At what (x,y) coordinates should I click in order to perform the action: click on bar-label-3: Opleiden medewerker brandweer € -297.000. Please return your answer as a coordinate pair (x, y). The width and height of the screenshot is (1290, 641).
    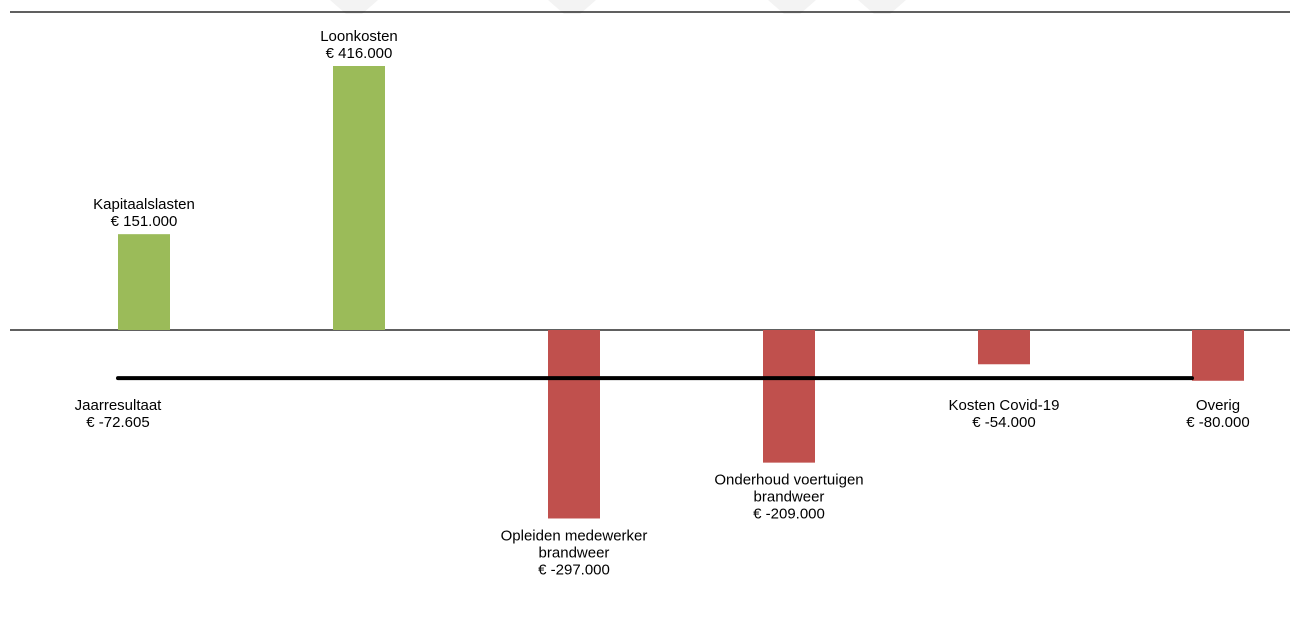
    Looking at the image, I should click on (574, 552).